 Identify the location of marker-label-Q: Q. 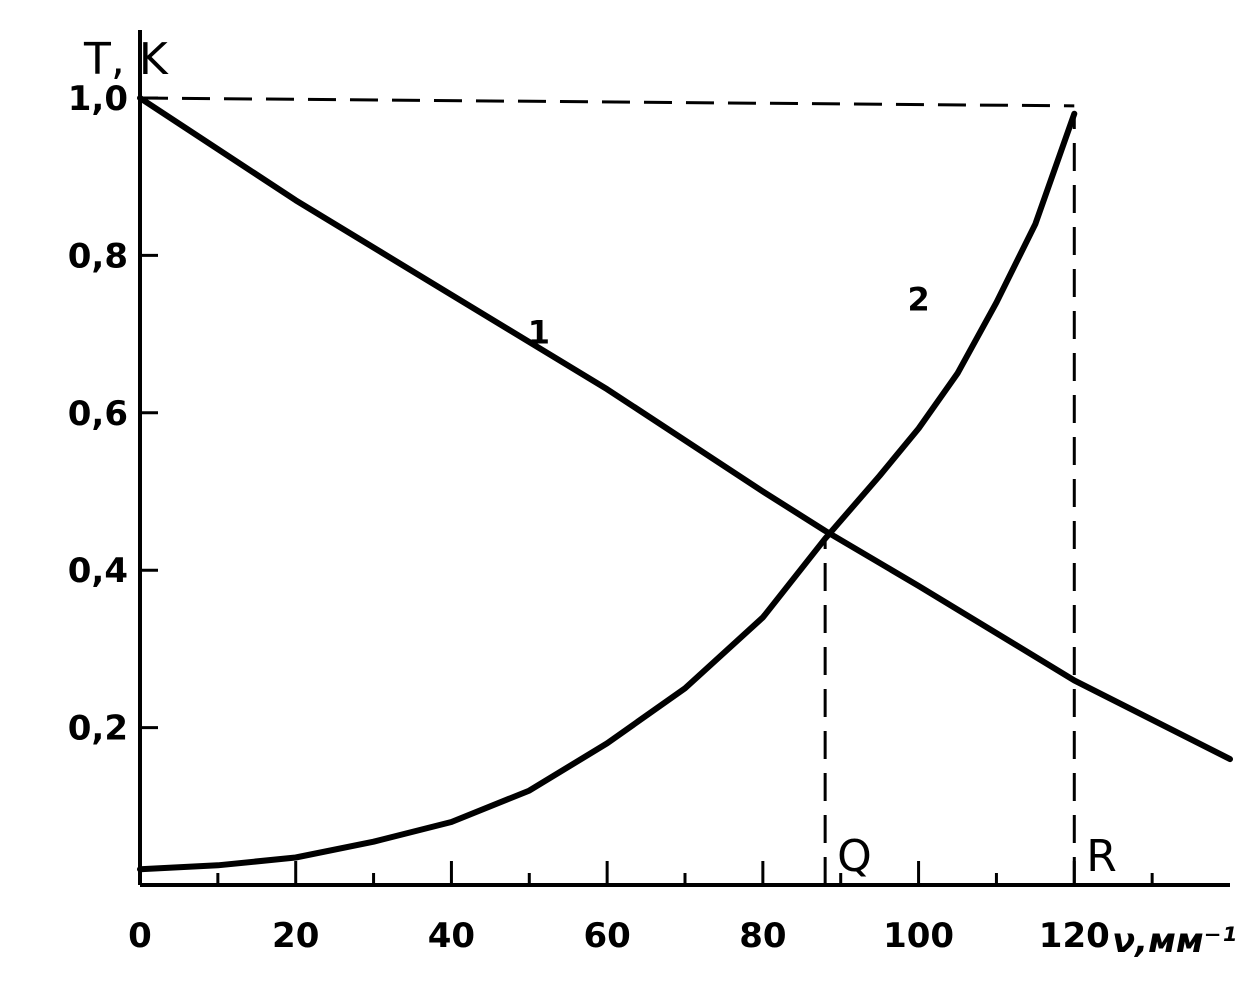
(854, 856).